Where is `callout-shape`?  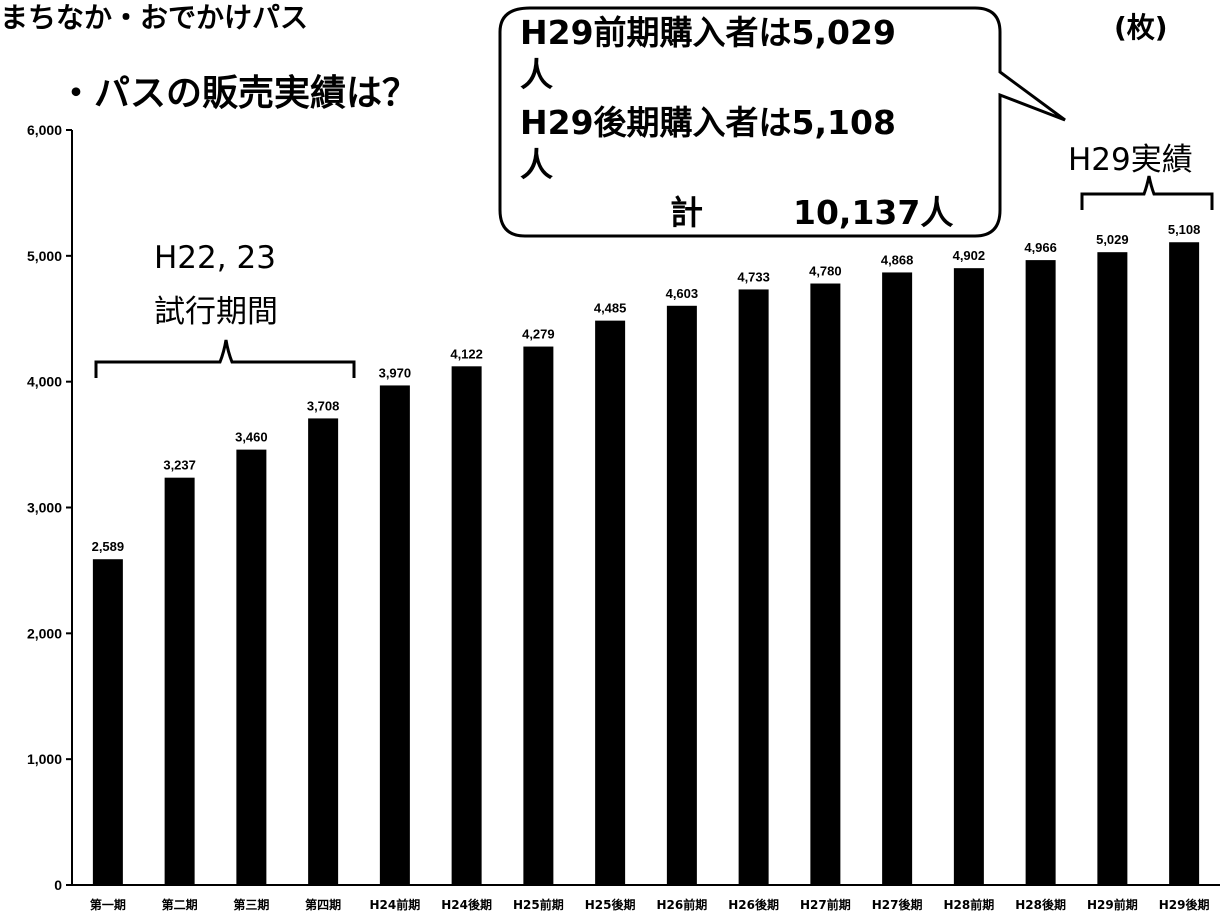
callout-shape is located at coordinates (782, 122).